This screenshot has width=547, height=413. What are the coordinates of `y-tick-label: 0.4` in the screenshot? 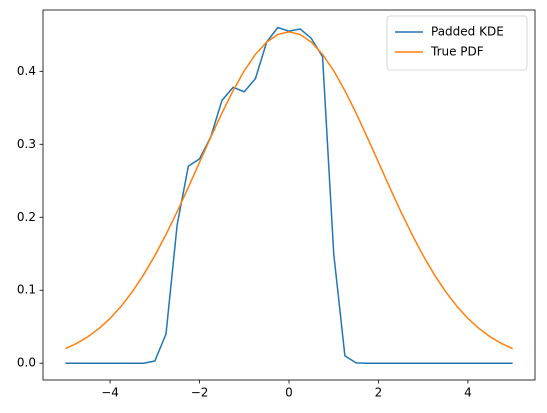 It's located at (26, 71).